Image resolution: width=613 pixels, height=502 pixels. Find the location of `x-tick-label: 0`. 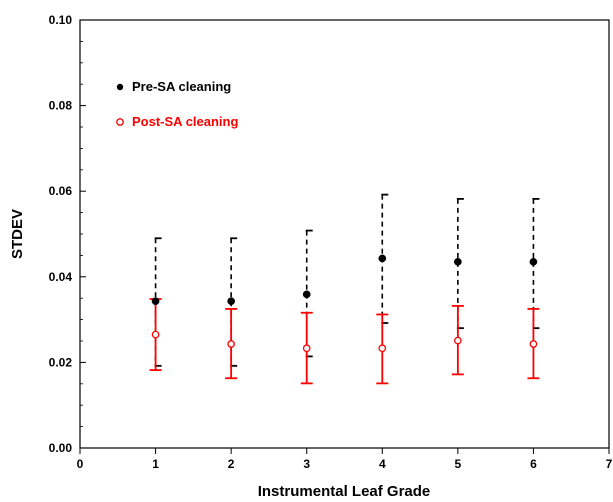

x-tick-label: 0 is located at coordinates (80, 464).